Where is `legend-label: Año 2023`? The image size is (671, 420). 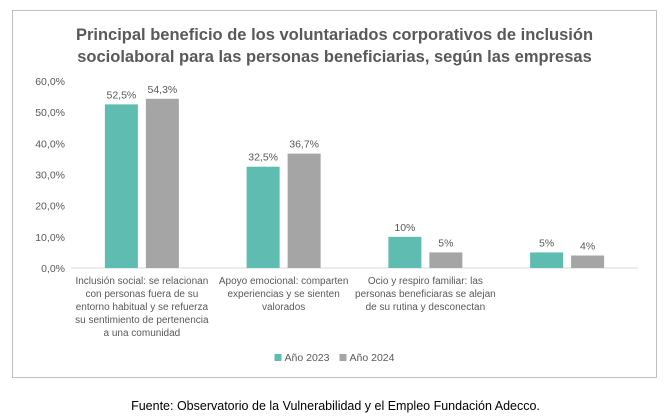
legend-label: Año 2023 is located at coordinates (307, 358).